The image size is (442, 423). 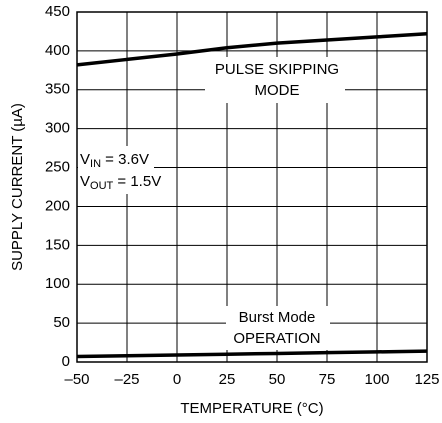 I want to click on y-tick-label: 50, so click(x=61, y=322).